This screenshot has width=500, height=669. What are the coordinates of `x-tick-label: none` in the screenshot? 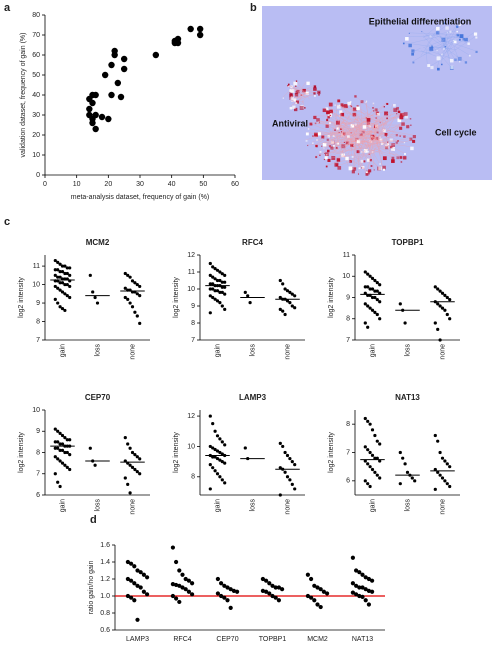 It's located at (132, 352).